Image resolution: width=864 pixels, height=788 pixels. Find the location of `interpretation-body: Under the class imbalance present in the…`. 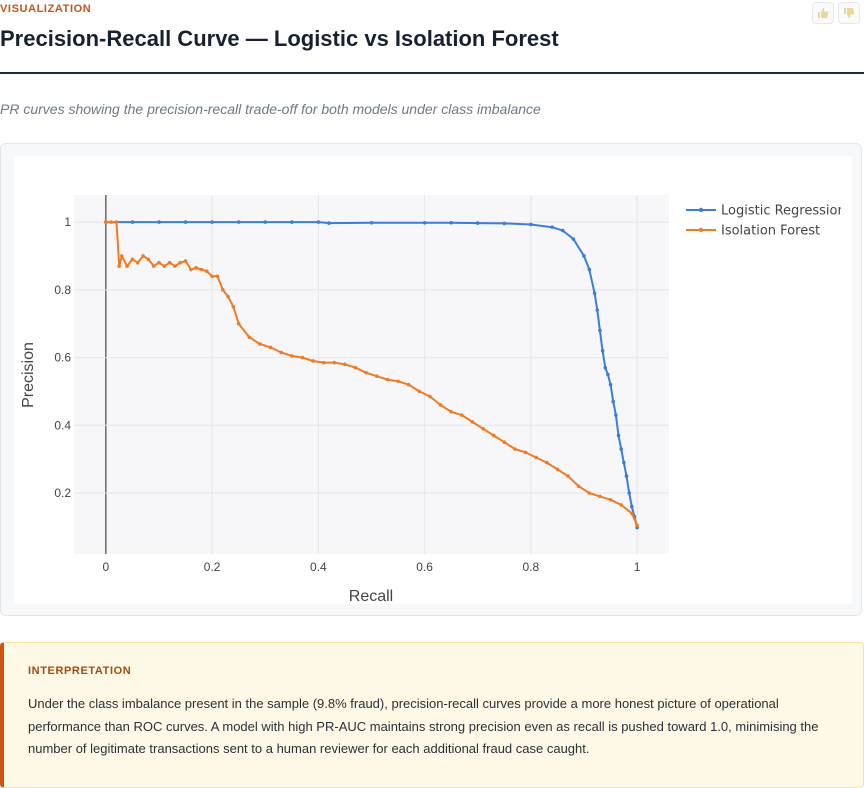

interpretation-body: Under the class imbalance present in the… is located at coordinates (423, 726).